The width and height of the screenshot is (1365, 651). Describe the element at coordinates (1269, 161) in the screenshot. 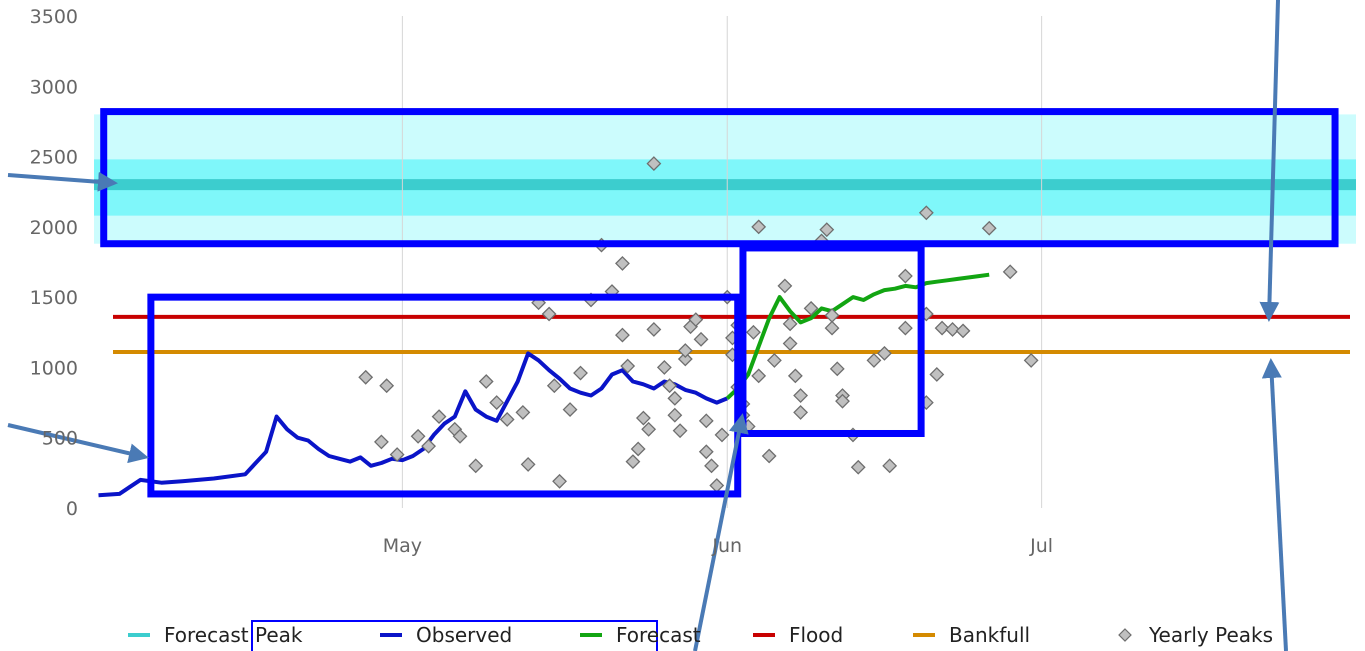

I see `flood-arrow` at that location.